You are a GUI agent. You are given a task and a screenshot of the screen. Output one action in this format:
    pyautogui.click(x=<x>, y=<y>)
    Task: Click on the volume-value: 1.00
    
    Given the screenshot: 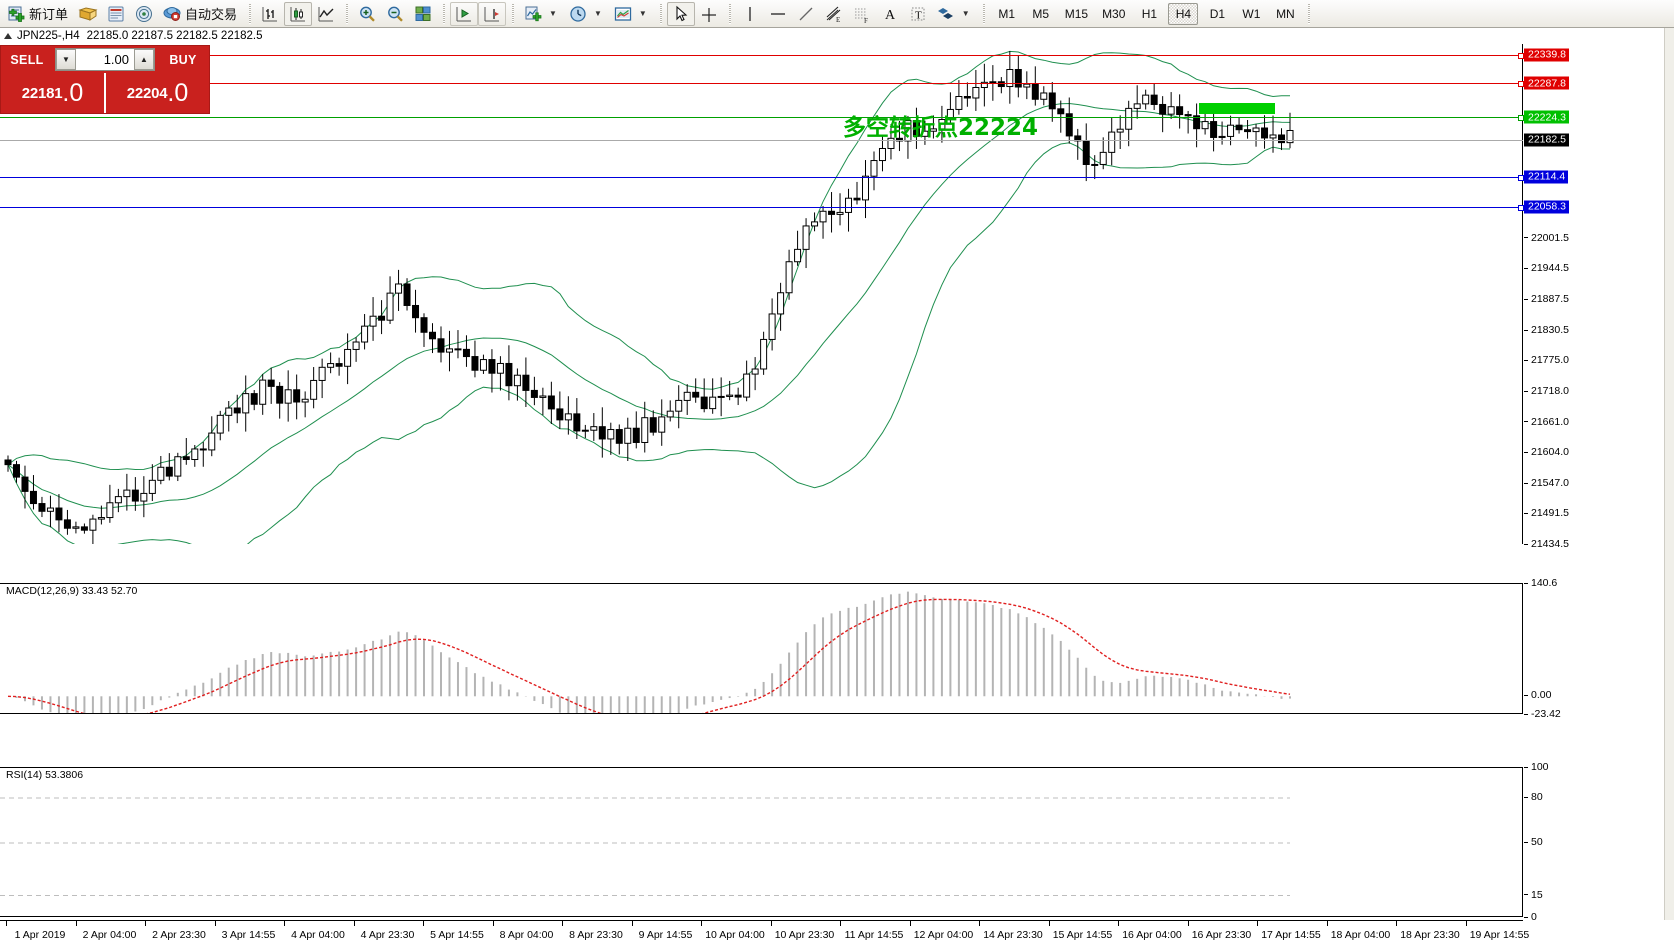 What is the action you would take?
    pyautogui.click(x=105, y=59)
    